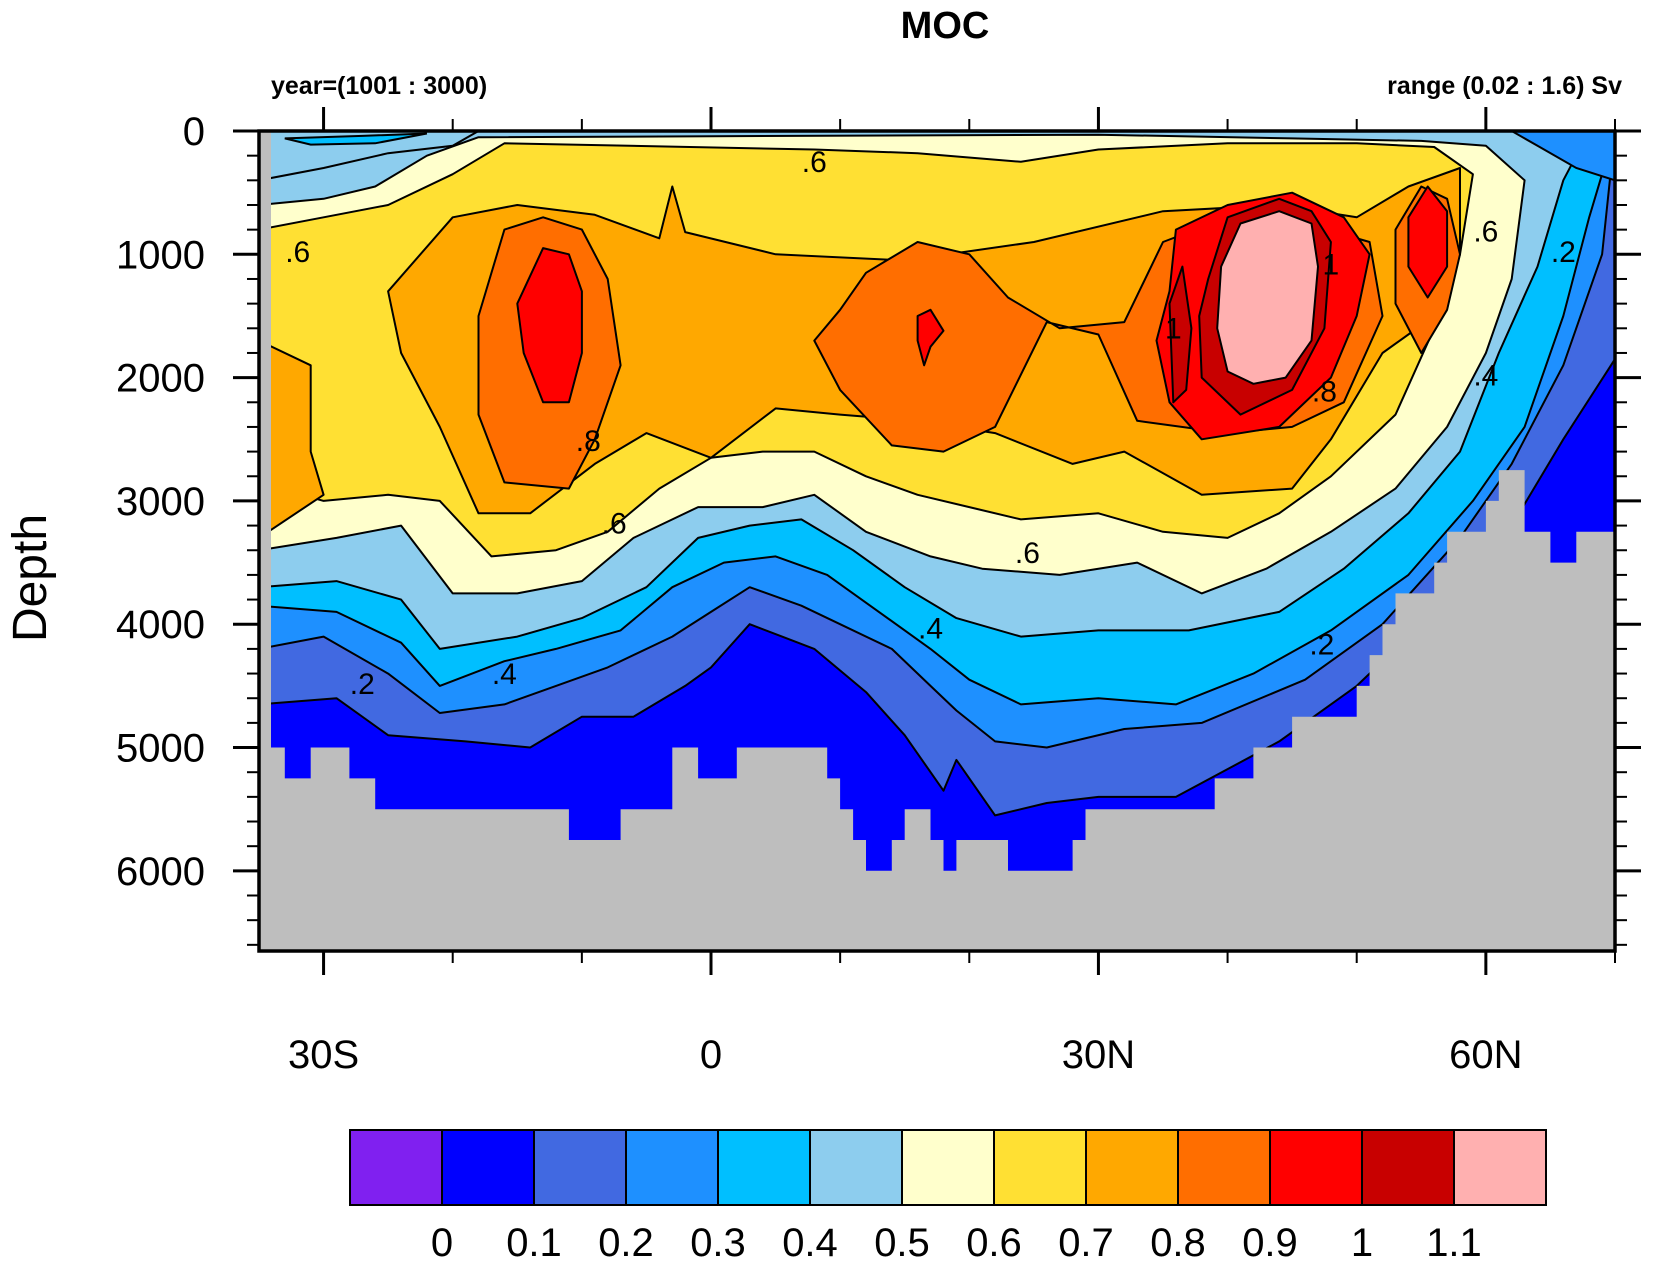 The image size is (1654, 1267). What do you see at coordinates (945, 26) in the screenshot?
I see `chart-title: MOC` at bounding box center [945, 26].